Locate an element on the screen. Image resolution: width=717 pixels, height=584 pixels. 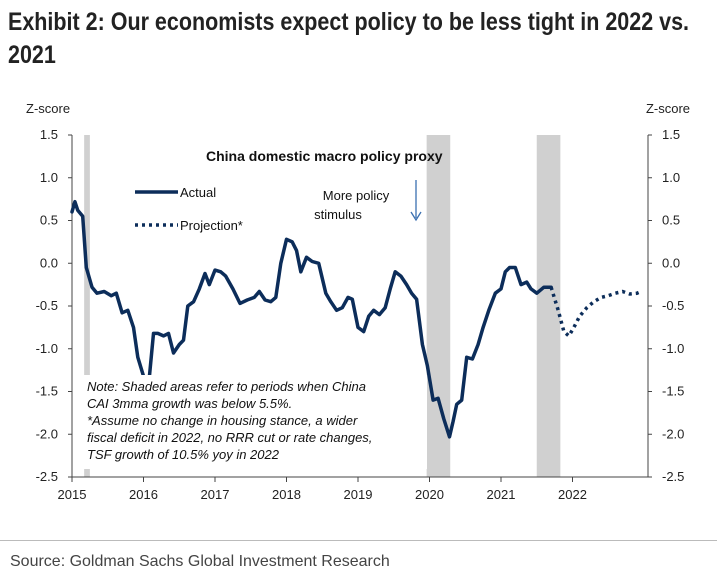
note-line-2: CAI 3mma growth was below 5.5%. is located at coordinates (189, 403).